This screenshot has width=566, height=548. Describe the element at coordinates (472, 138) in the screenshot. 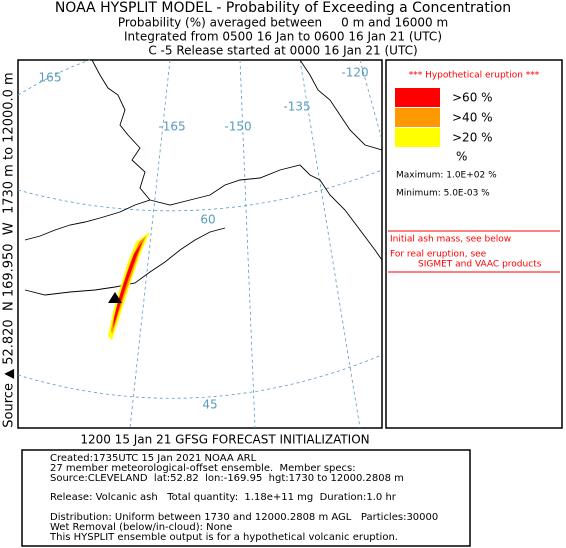

I see `legend-level: >20 %` at that location.